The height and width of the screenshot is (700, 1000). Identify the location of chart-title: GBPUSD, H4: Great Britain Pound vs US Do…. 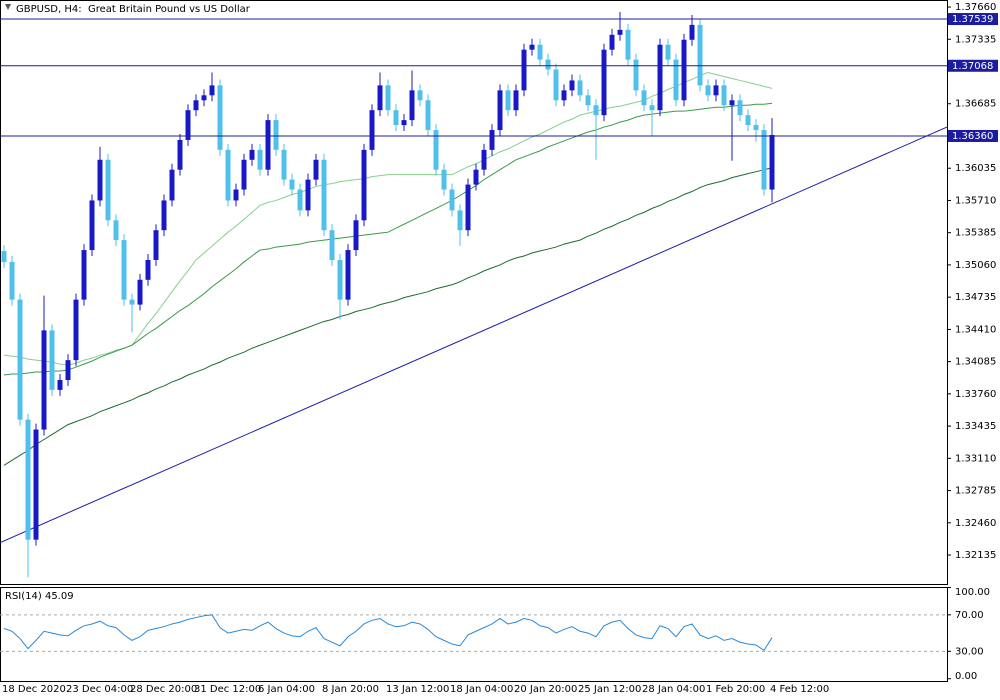
(133, 9).